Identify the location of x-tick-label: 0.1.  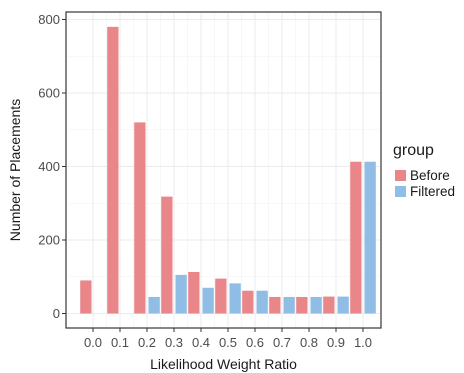
(120, 342).